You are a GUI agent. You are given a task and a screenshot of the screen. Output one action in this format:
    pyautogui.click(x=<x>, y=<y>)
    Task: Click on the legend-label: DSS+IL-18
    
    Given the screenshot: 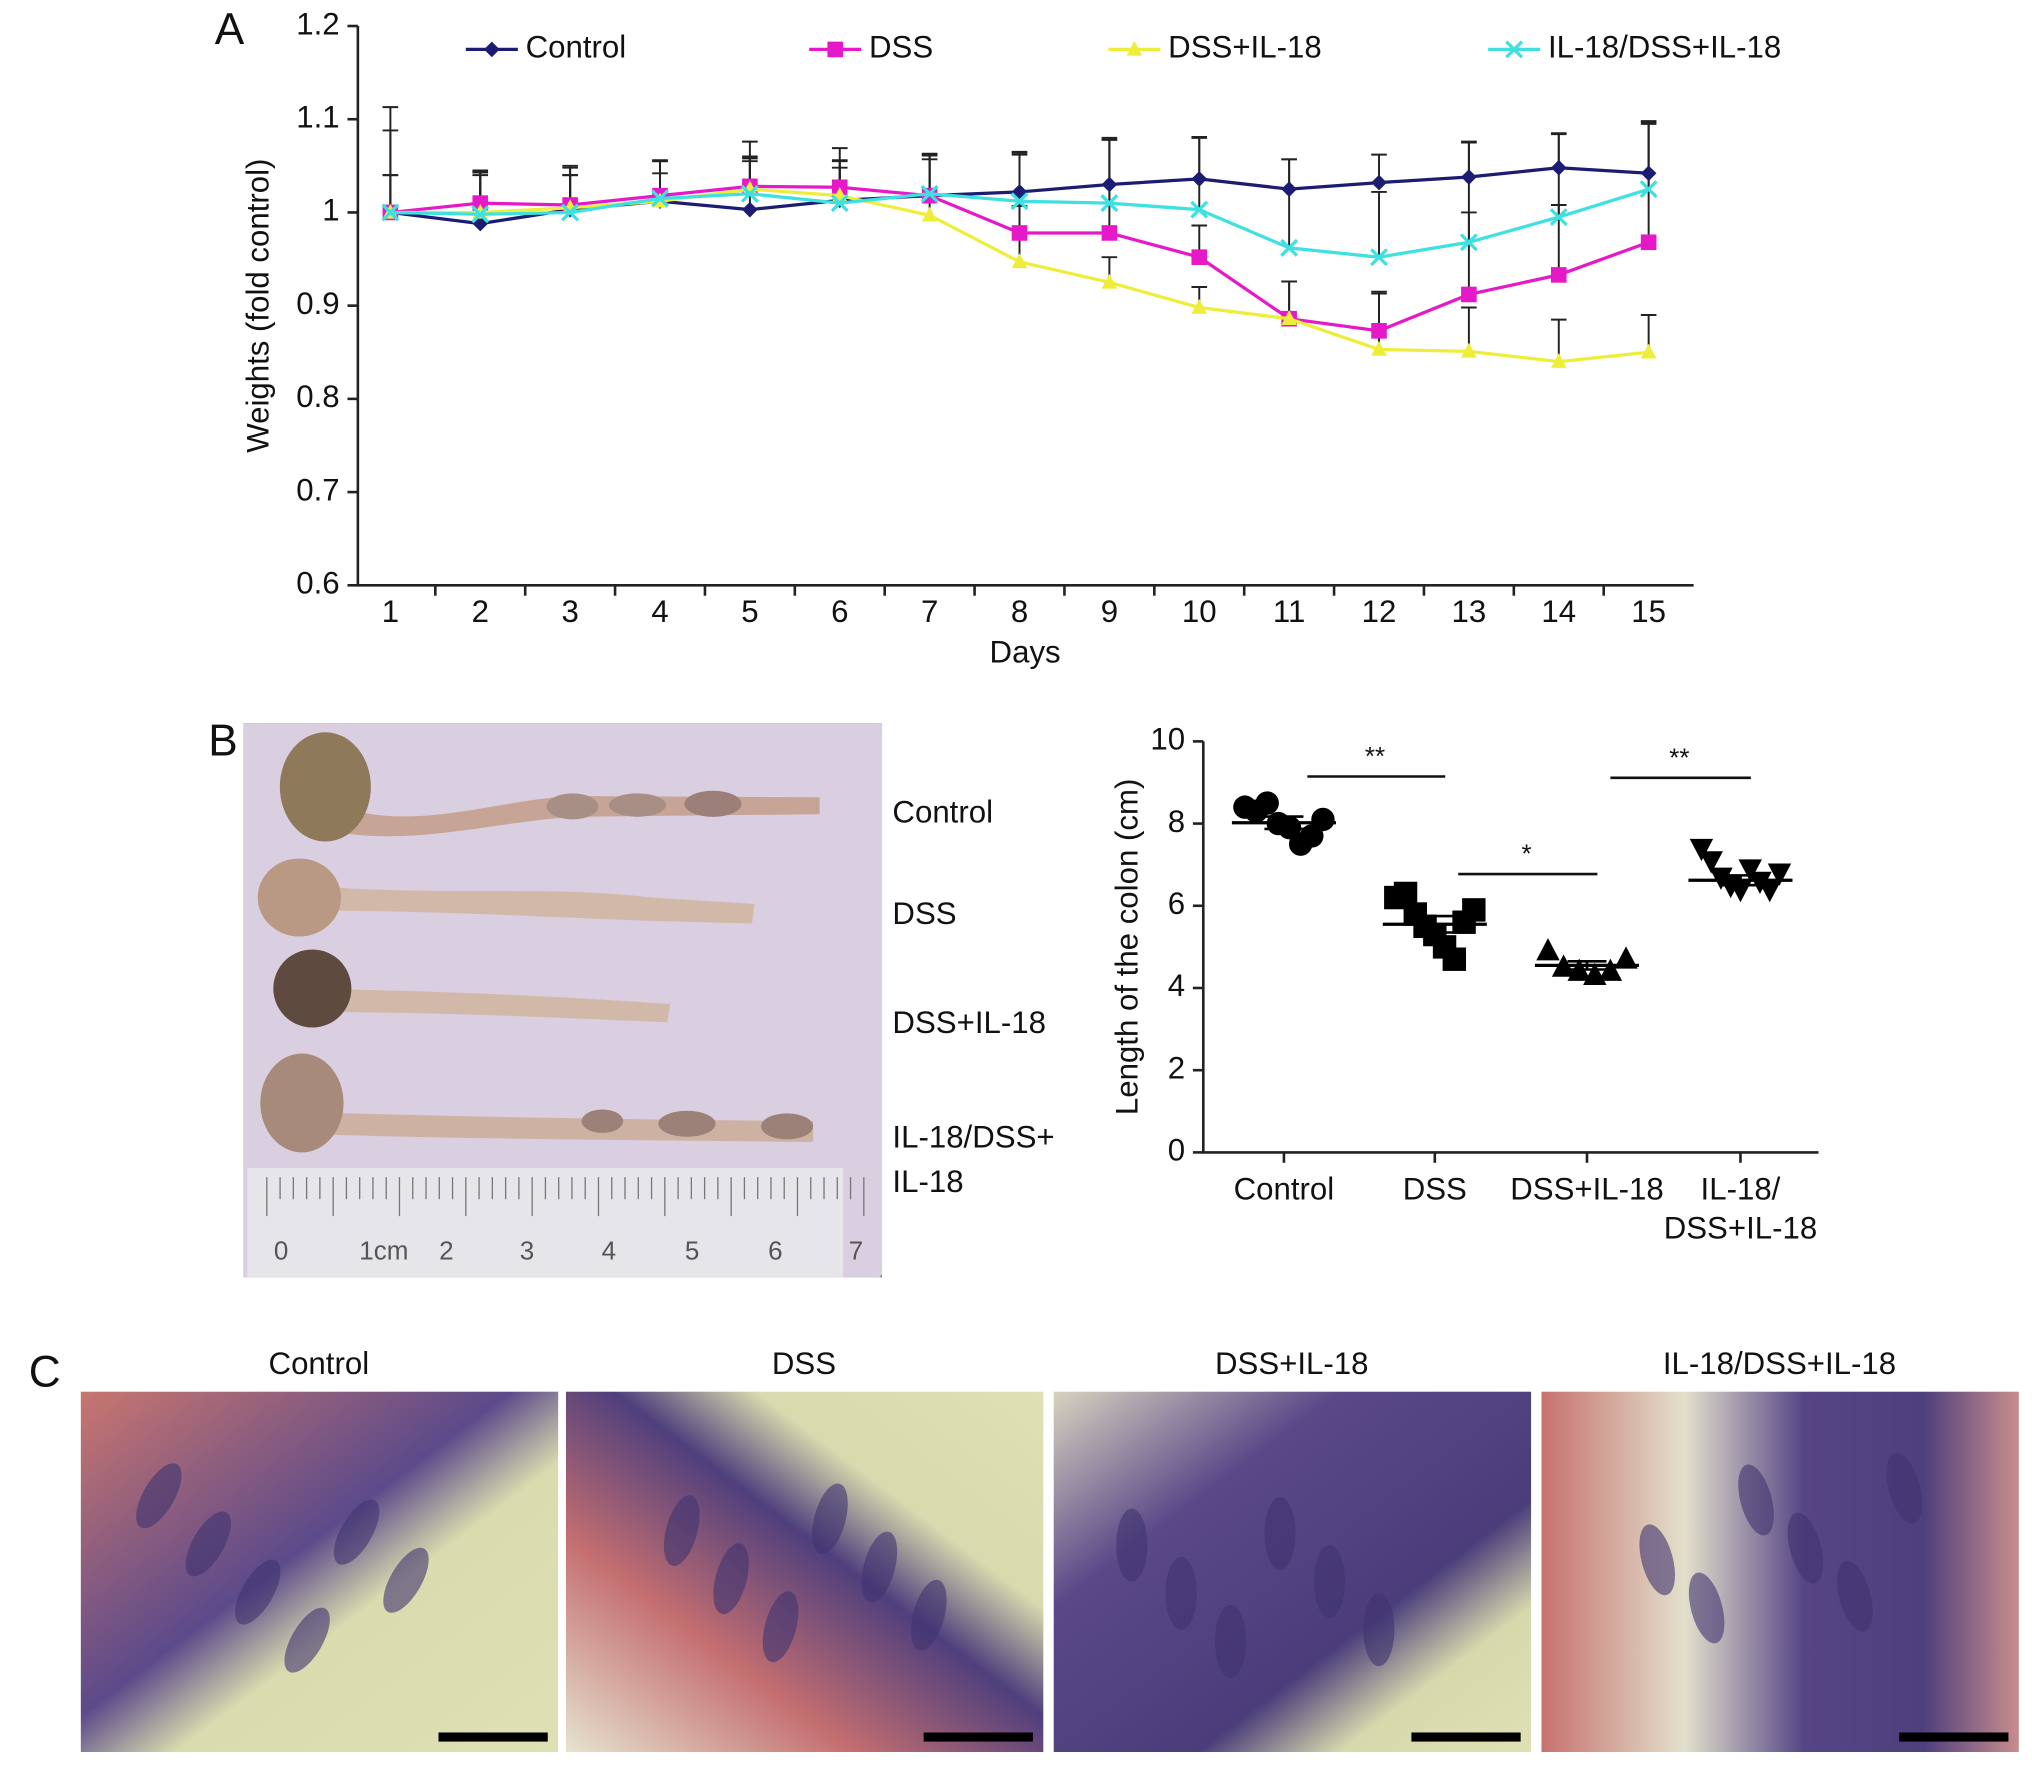 What is the action you would take?
    pyautogui.click(x=1245, y=47)
    